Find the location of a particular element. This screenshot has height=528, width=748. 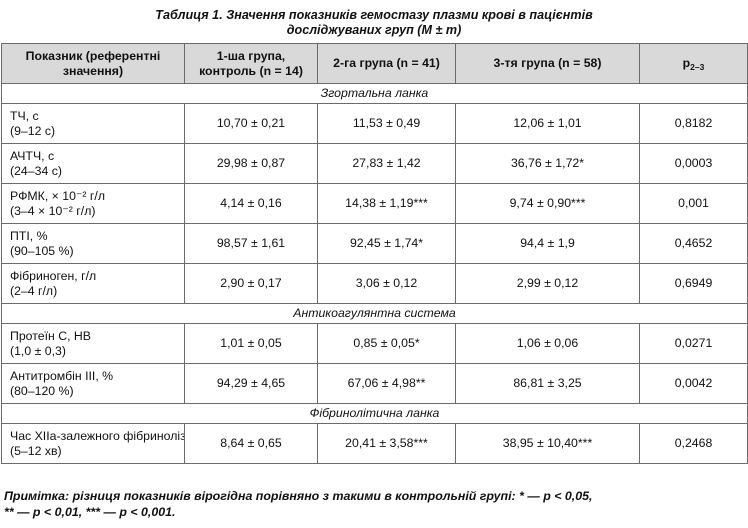

p-value: 0,001 is located at coordinates (693, 203).